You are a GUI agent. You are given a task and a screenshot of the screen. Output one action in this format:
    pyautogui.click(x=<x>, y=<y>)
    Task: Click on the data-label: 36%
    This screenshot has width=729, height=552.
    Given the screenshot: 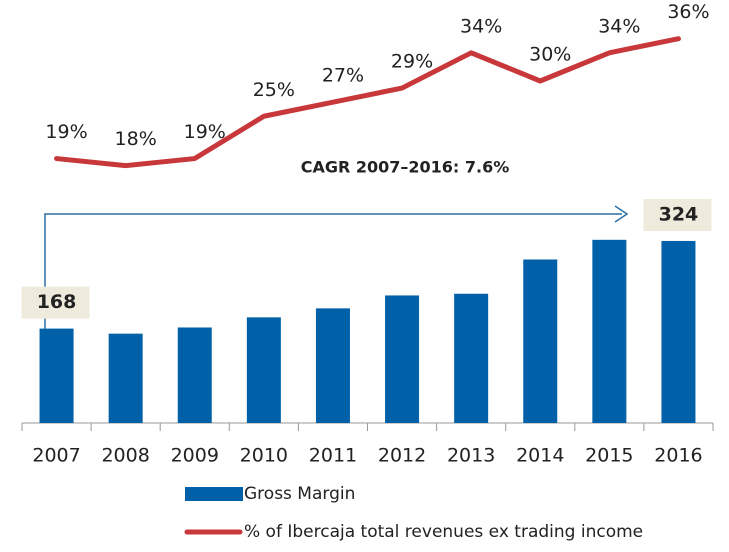 What is the action you would take?
    pyautogui.click(x=688, y=12)
    